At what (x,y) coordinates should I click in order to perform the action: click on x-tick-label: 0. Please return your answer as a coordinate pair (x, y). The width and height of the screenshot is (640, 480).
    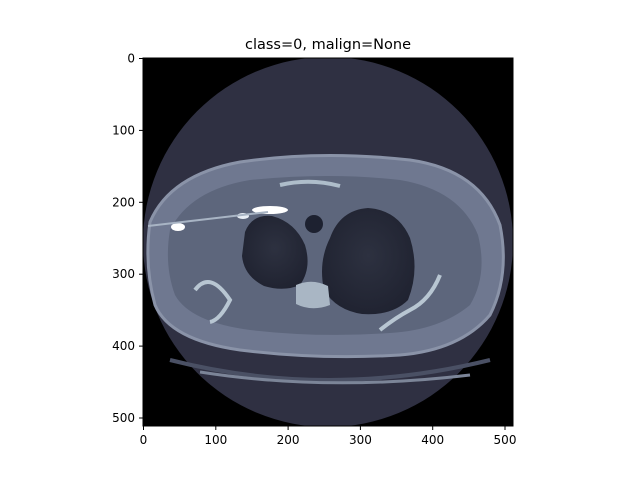
    Looking at the image, I should click on (144, 440).